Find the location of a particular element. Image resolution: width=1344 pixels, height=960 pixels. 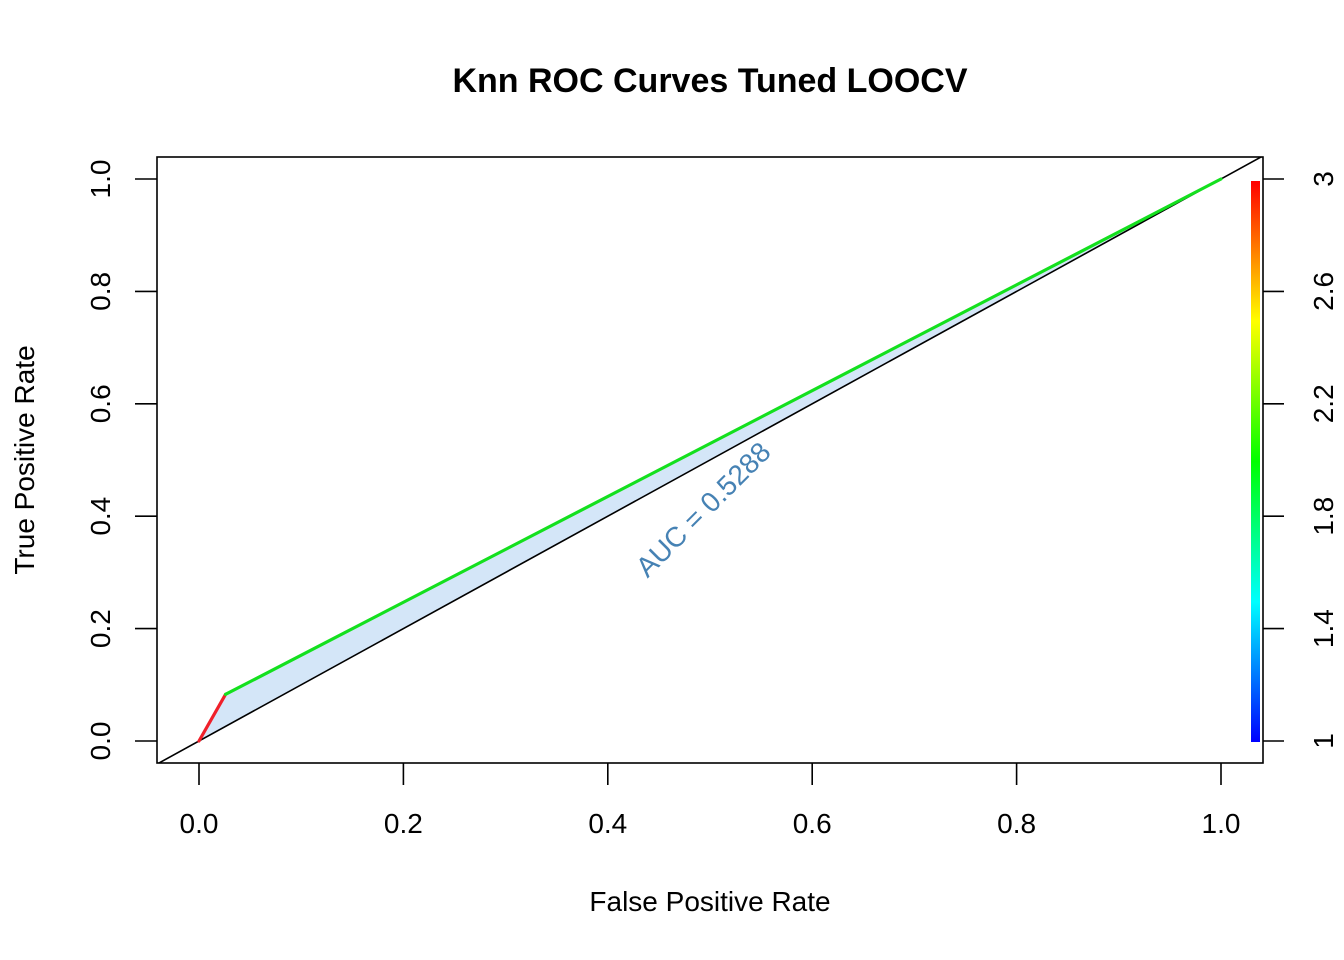

chart-title: Knn ROC Curves Tuned LOOCV is located at coordinates (709, 81).